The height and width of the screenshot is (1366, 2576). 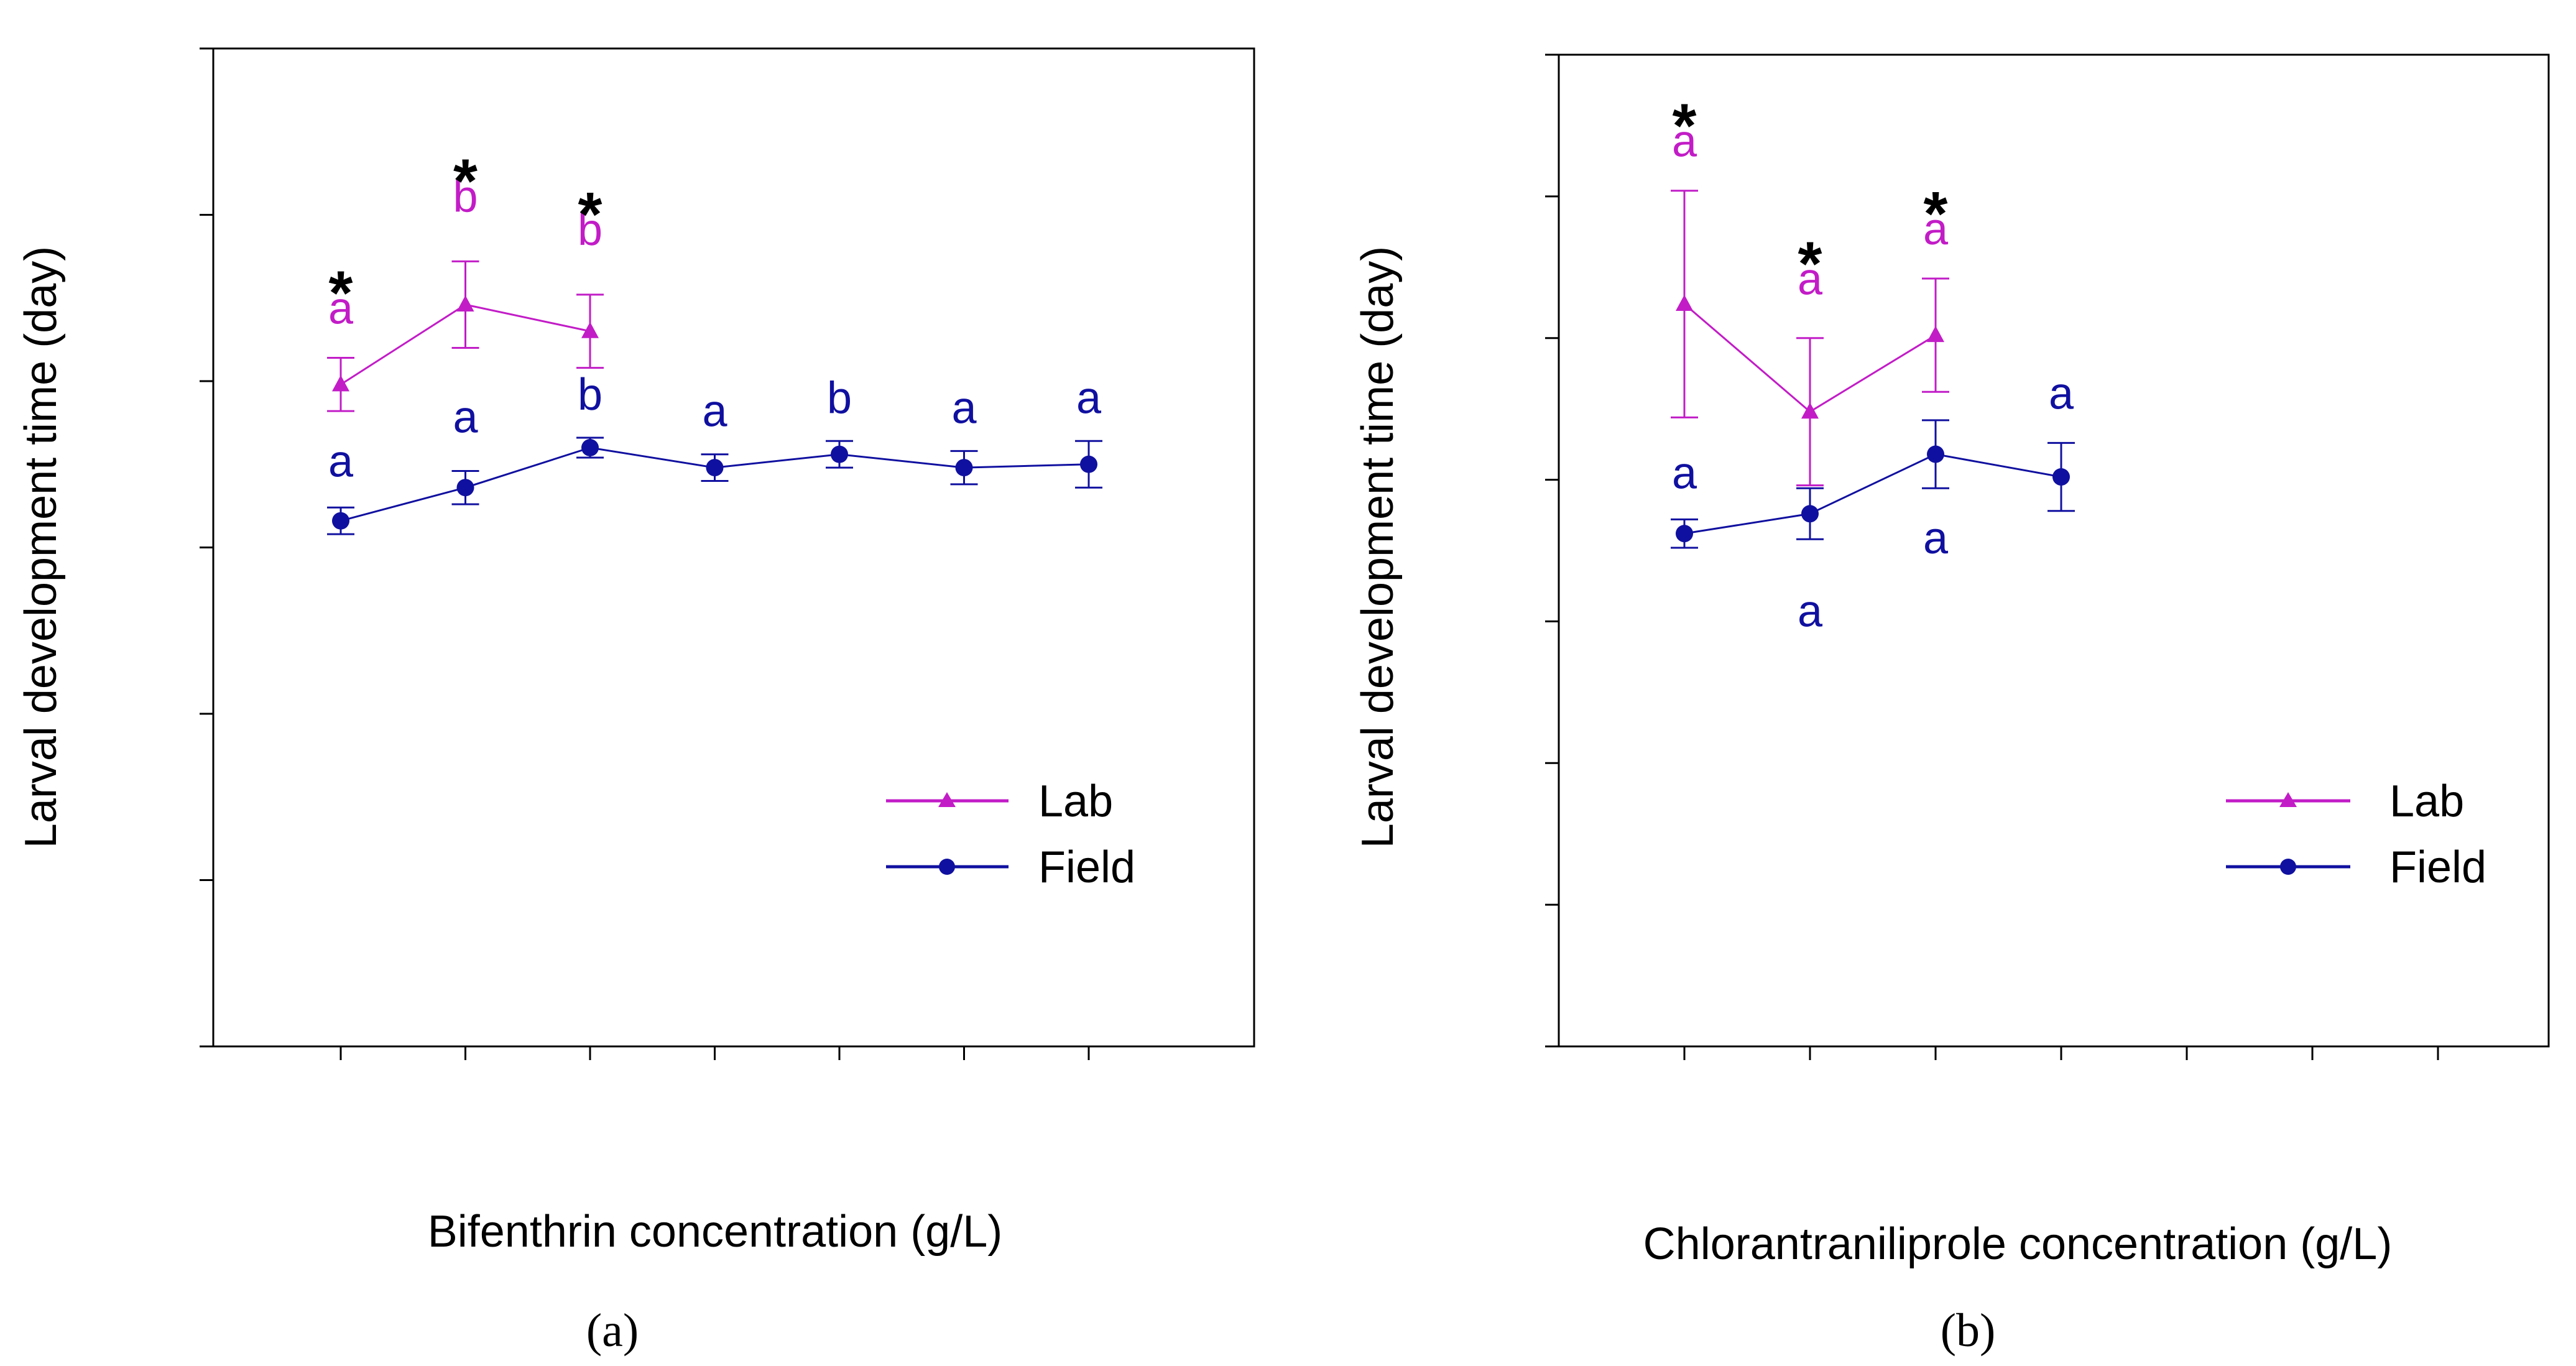 What do you see at coordinates (2018, 1244) in the screenshot?
I see `x-axis-label: Chlorantraniliprole concentration (g/L)` at bounding box center [2018, 1244].